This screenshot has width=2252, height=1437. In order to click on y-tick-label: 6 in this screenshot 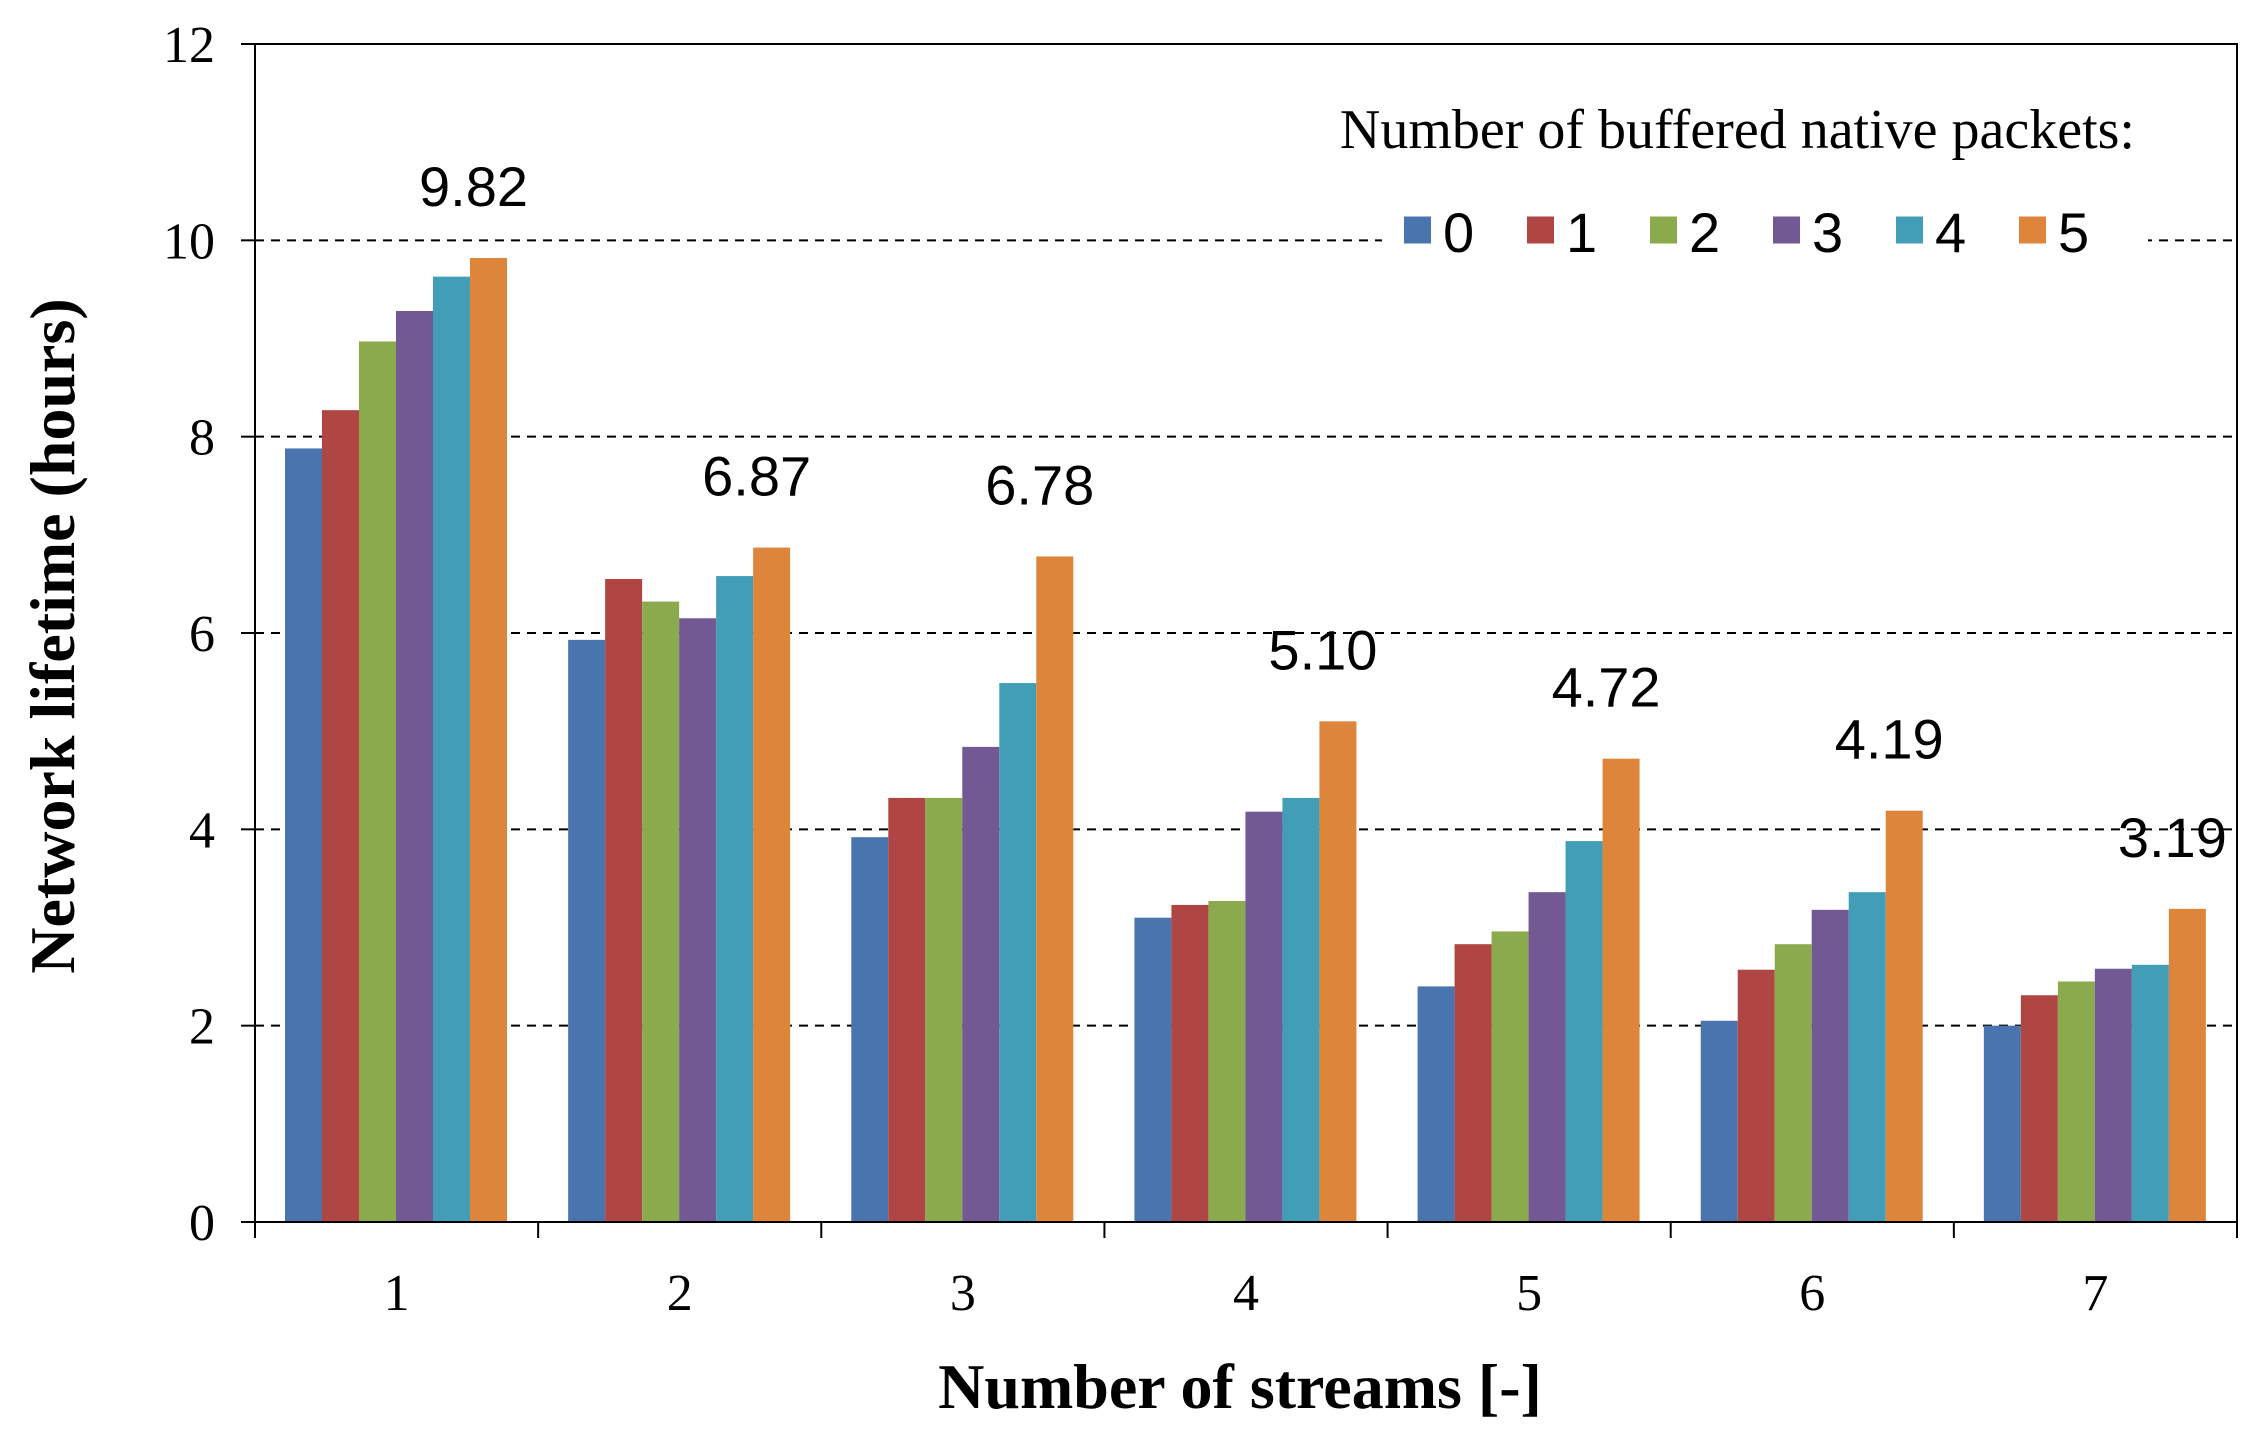, I will do `click(202, 634)`.